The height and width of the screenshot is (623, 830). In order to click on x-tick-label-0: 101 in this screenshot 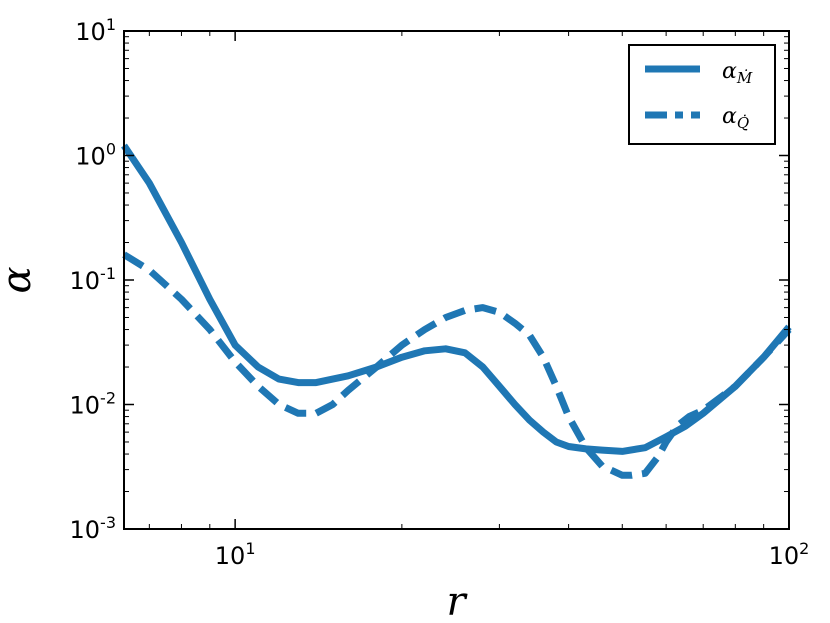, I will do `click(235, 554)`.